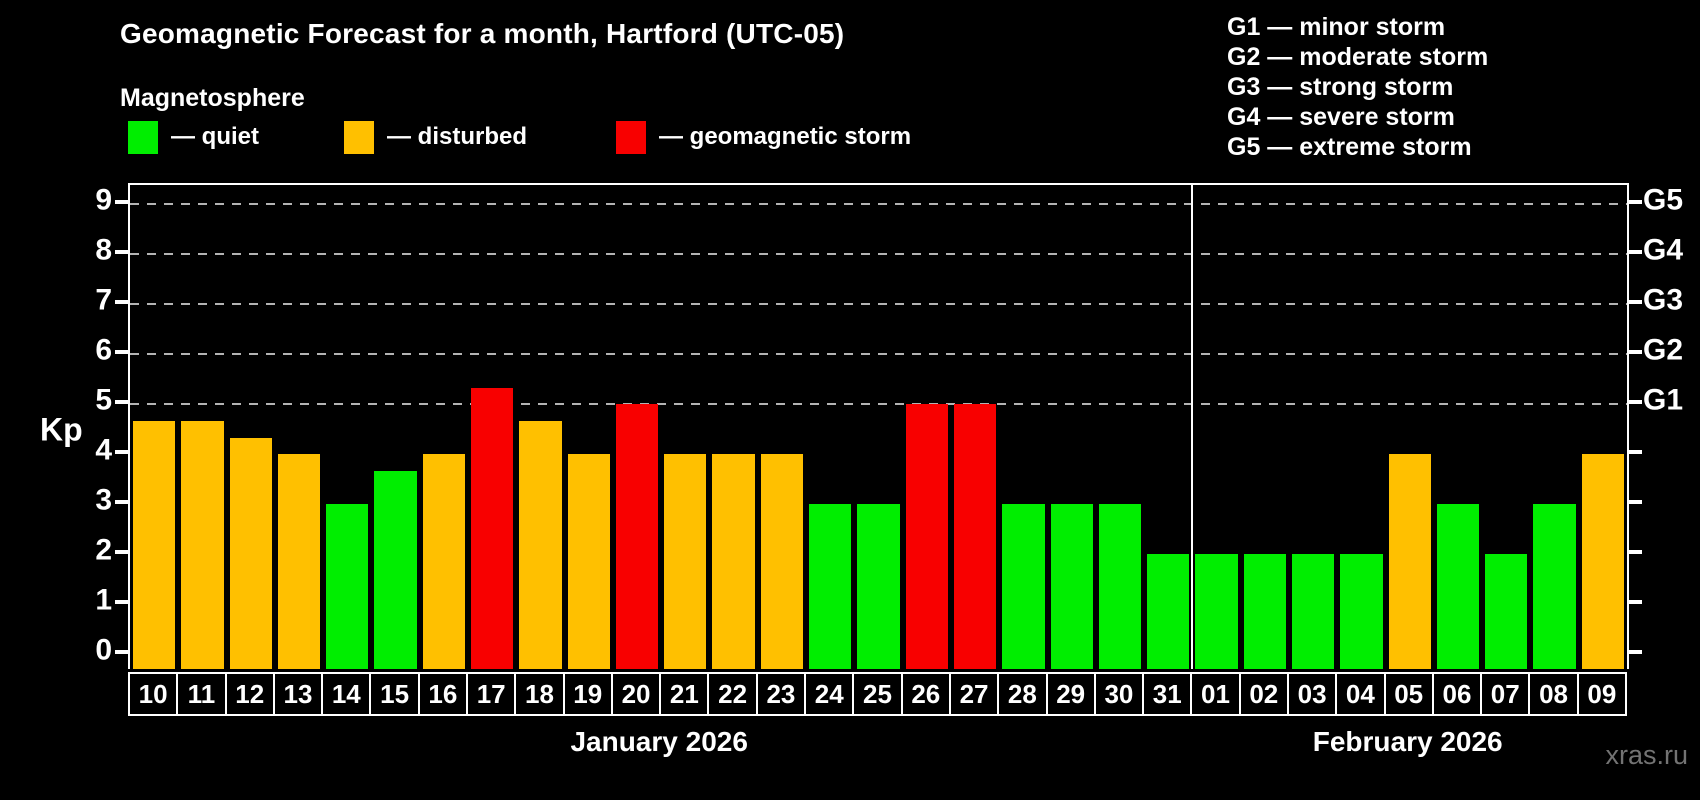 This screenshot has height=800, width=1700. Describe the element at coordinates (103, 250) in the screenshot. I see `y-tick-label: 8` at that location.